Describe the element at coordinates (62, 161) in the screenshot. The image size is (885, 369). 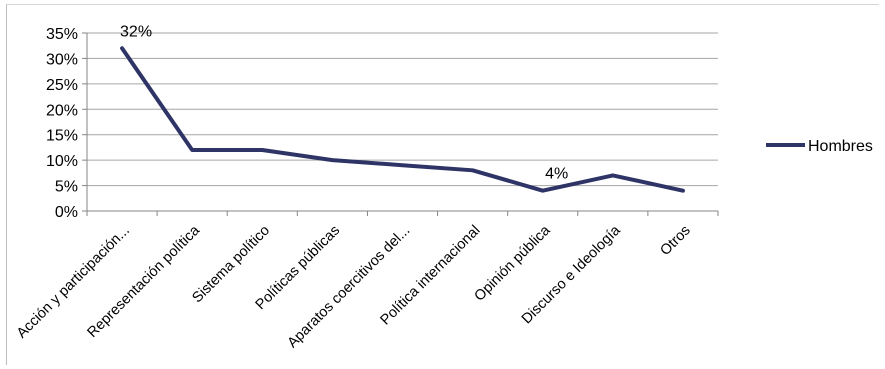
I see `y-tick-label: 10%` at that location.